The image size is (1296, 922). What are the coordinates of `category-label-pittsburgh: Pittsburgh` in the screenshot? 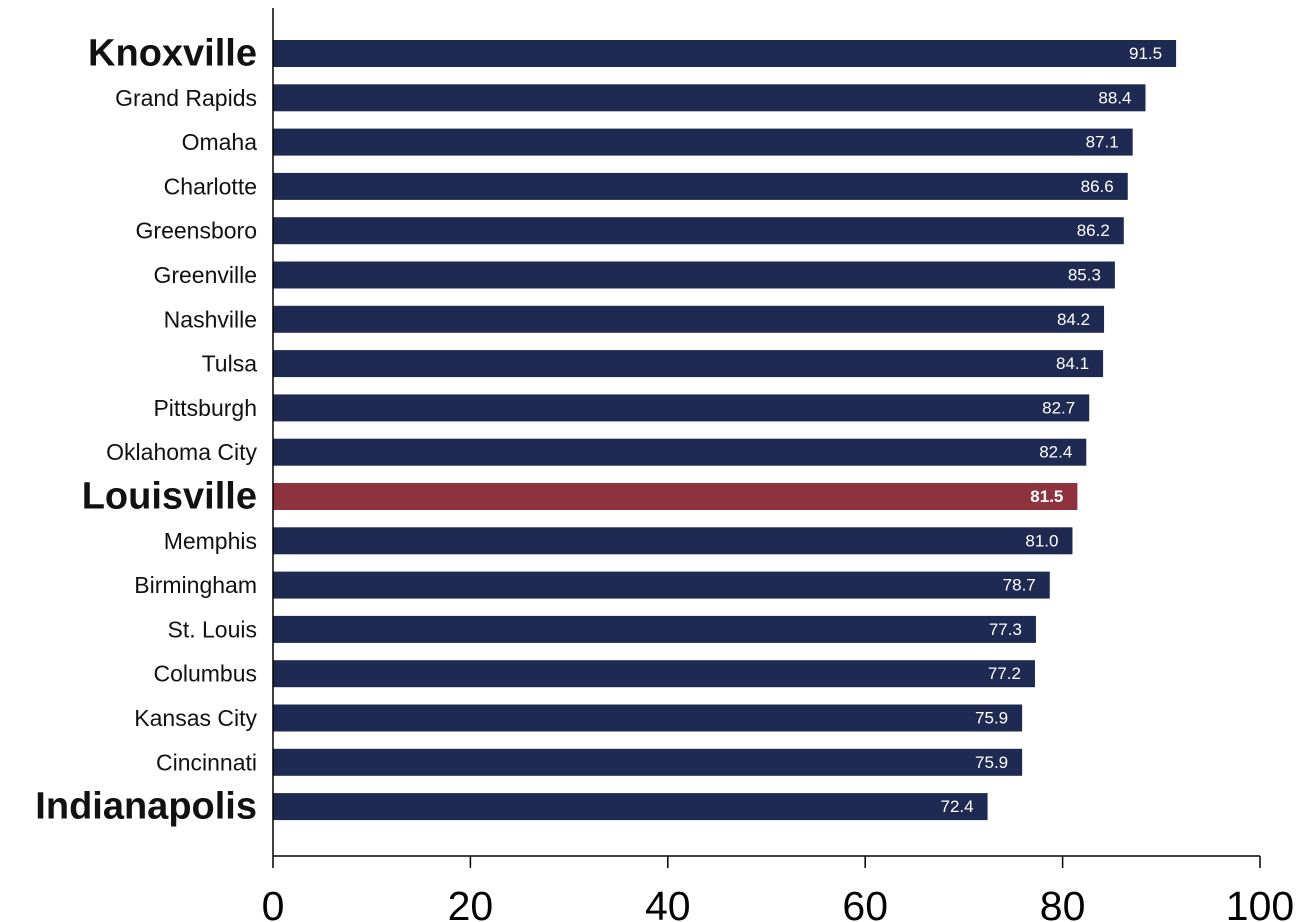 It's located at (205, 408).